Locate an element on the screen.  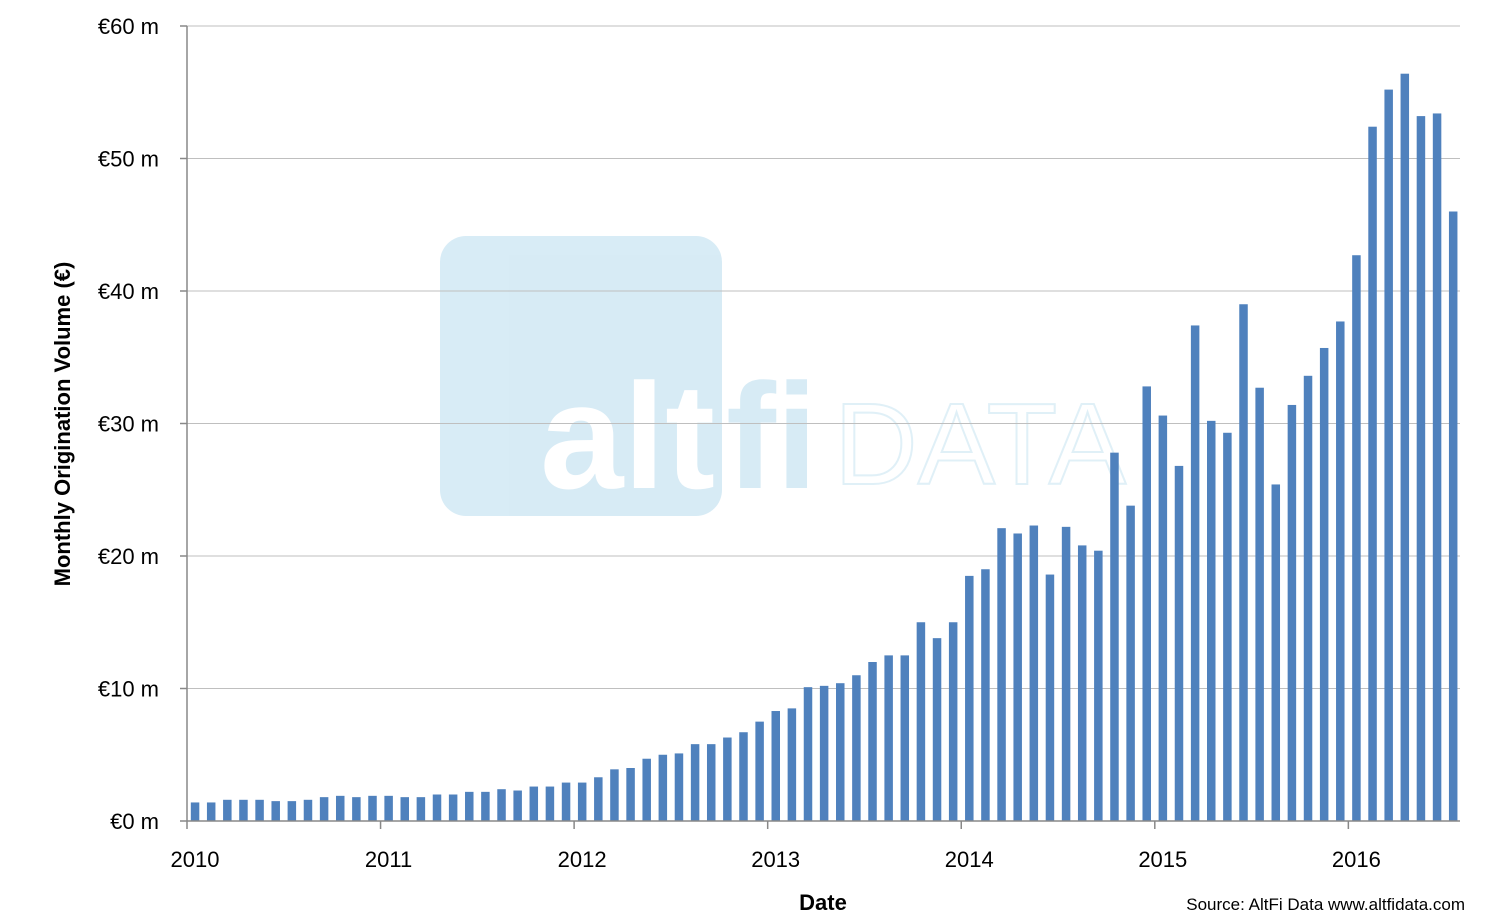
x-tick-label: 2013 is located at coordinates (775, 859).